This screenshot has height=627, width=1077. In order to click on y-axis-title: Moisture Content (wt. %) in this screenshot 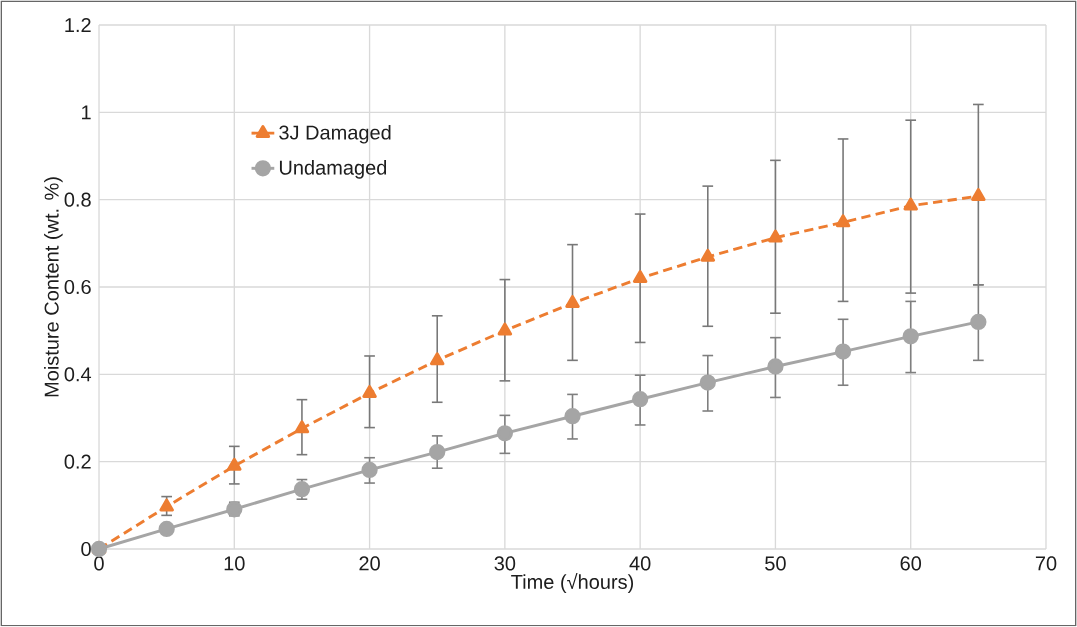, I will do `click(53, 287)`.